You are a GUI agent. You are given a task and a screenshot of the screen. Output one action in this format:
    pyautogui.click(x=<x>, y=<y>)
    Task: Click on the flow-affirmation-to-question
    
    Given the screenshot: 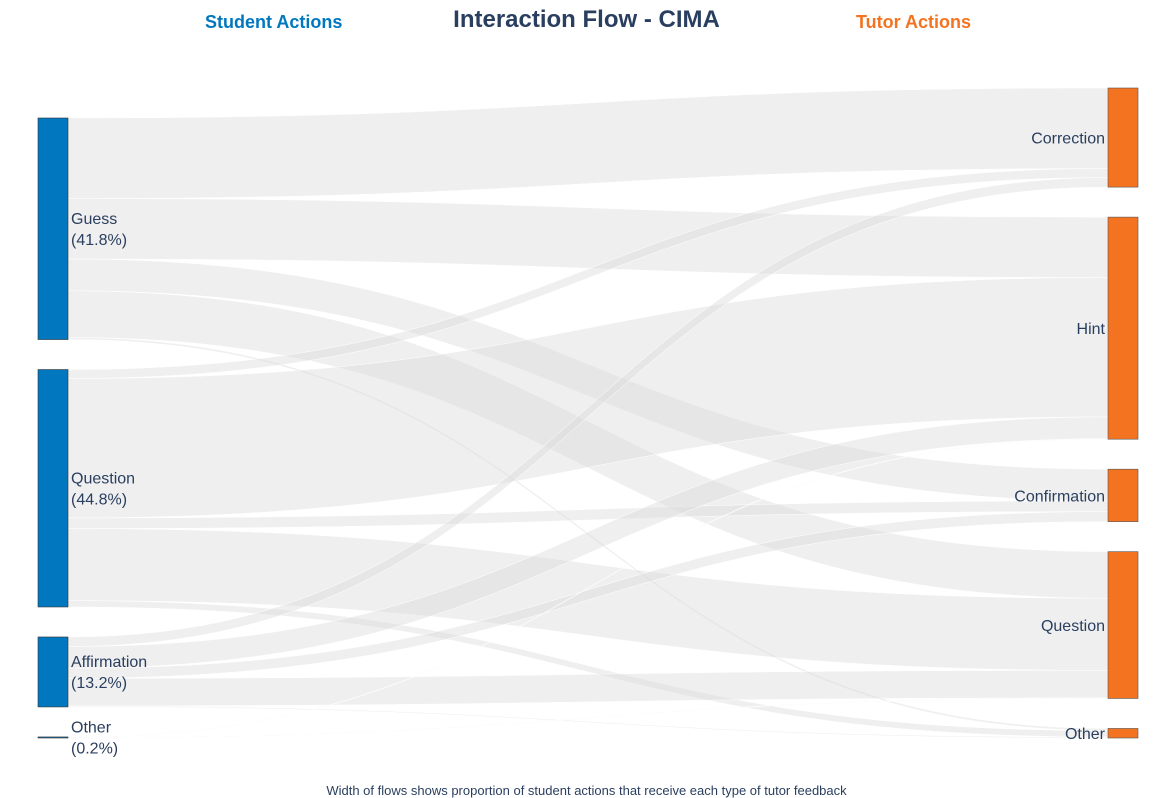 What is the action you would take?
    pyautogui.click(x=588, y=688)
    